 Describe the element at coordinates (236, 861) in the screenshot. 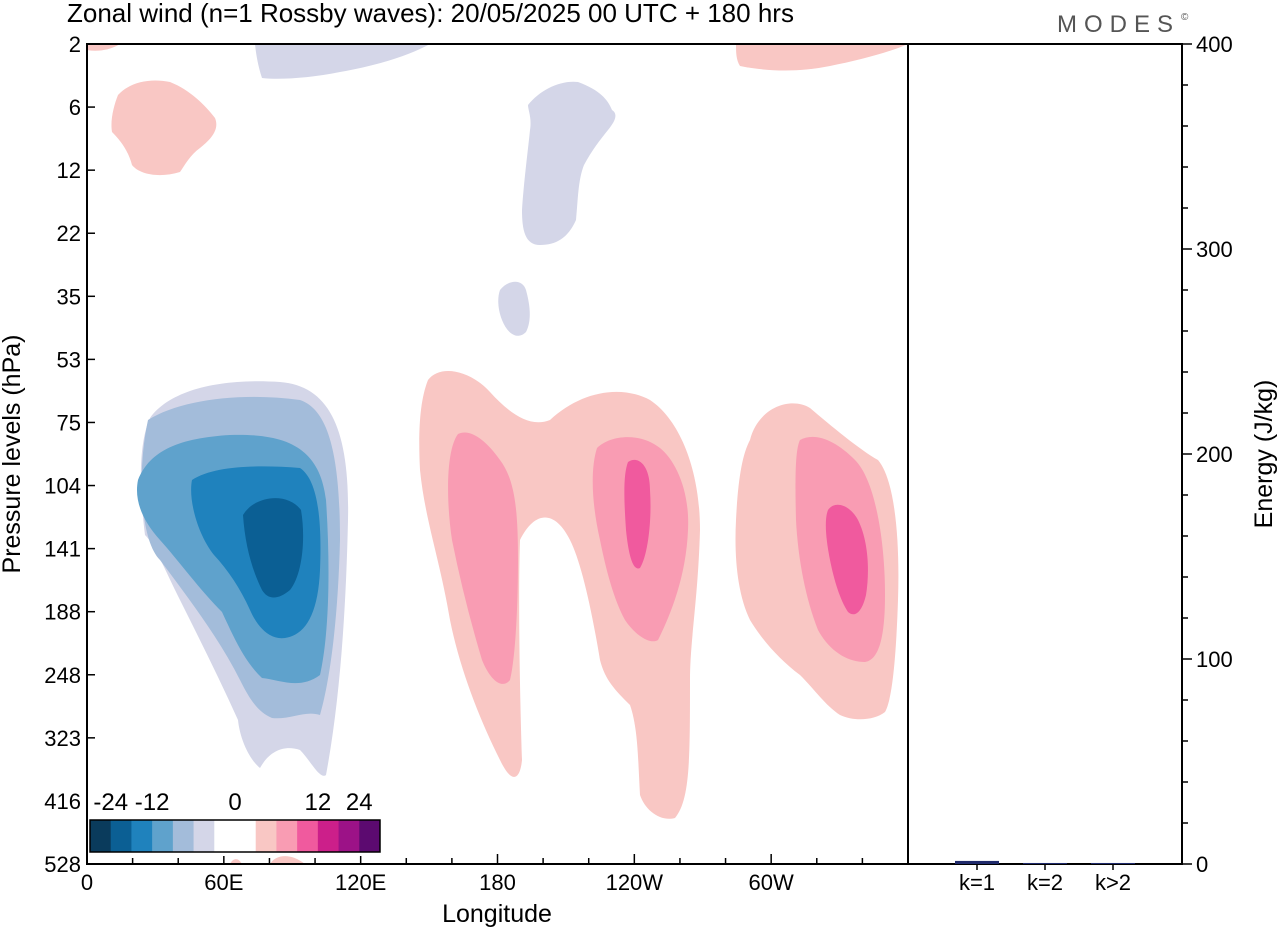

I see `contour-pos-5-bottom-small` at that location.